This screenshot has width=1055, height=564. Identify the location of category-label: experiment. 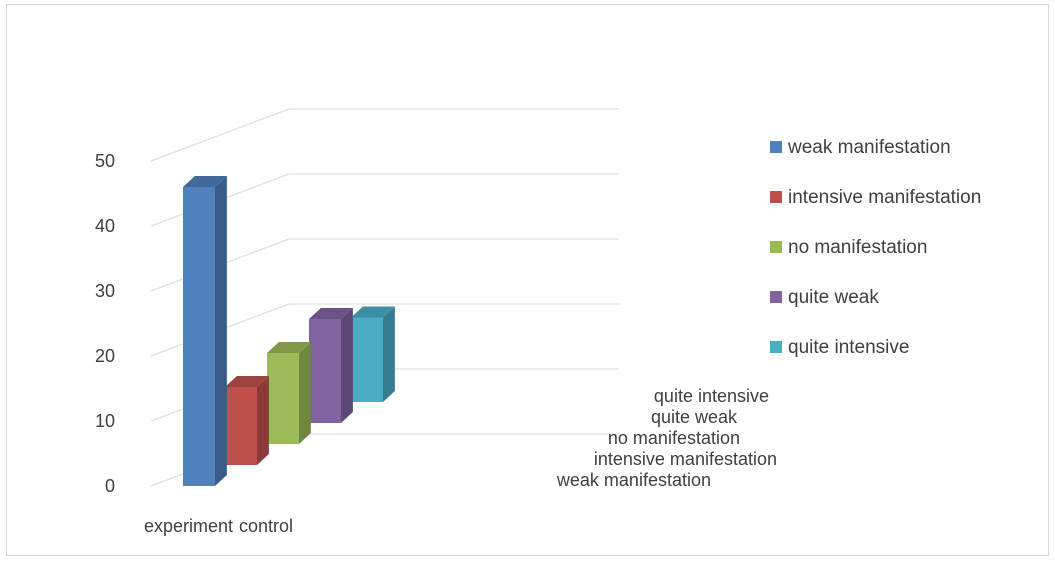
(188, 526).